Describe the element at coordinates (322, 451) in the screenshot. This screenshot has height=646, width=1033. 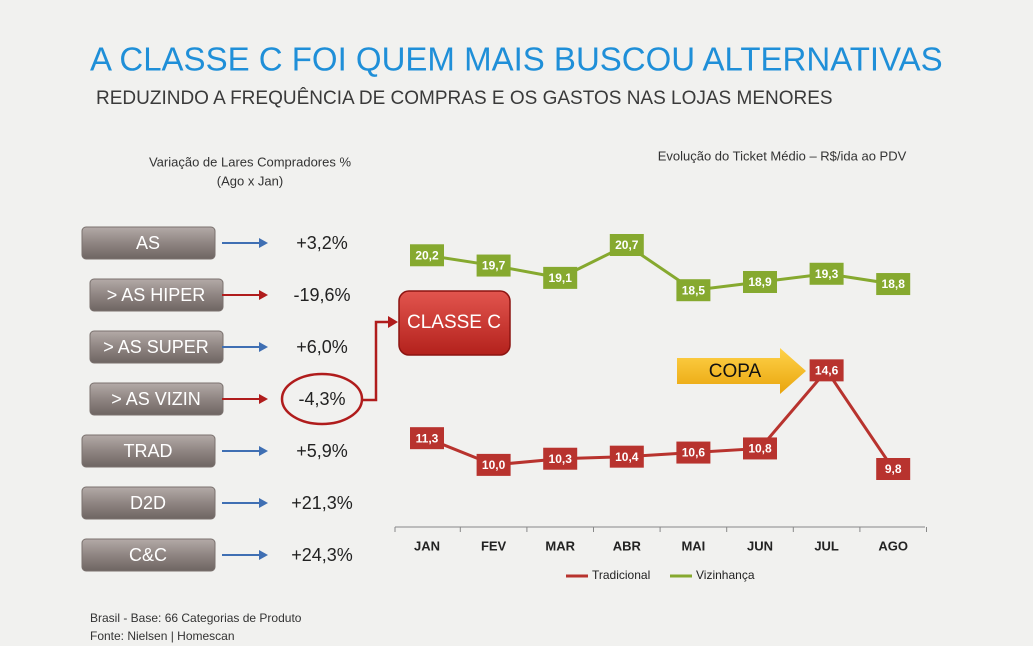
I see `category-value: +5,9%` at that location.